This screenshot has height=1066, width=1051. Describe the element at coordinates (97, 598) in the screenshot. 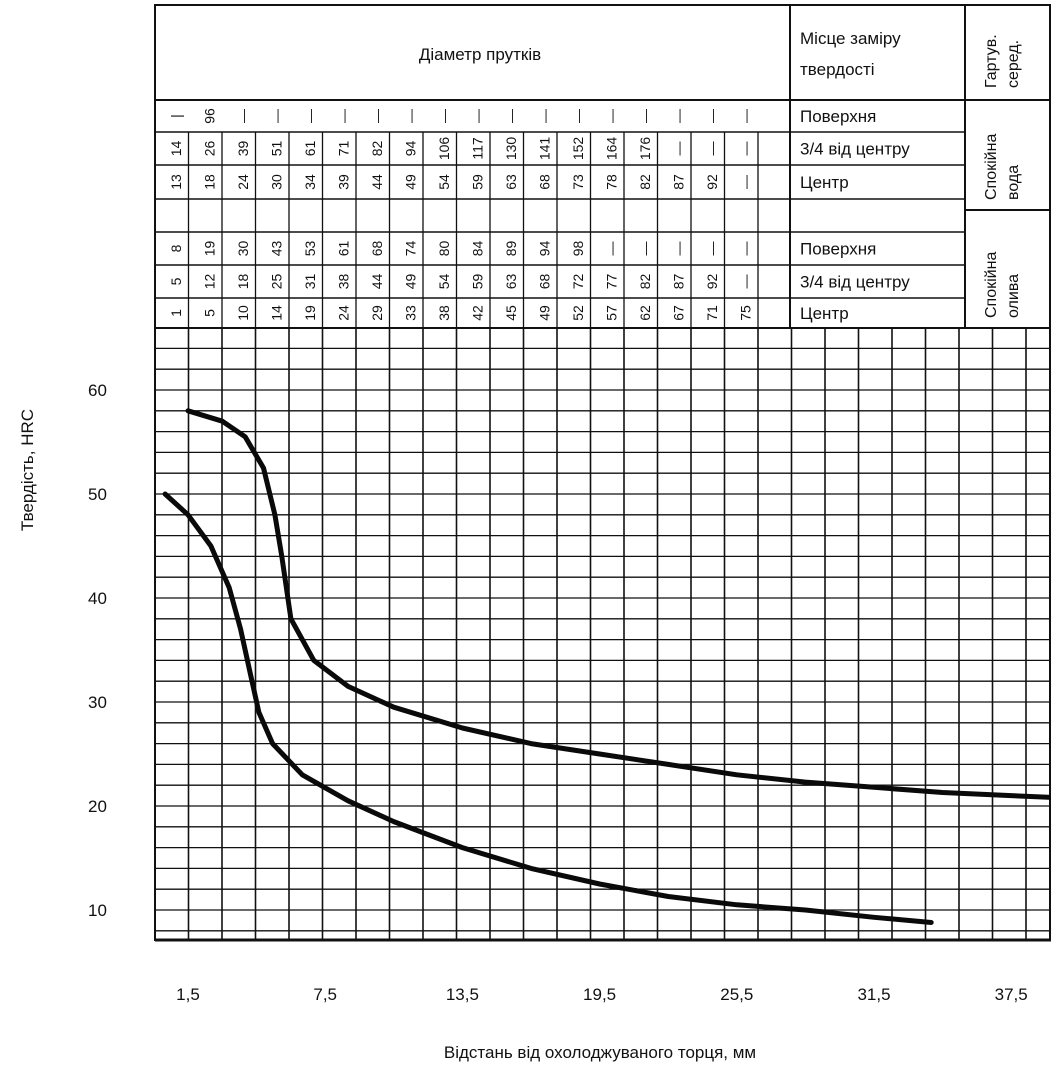

I see `y-tick-label: 40` at that location.